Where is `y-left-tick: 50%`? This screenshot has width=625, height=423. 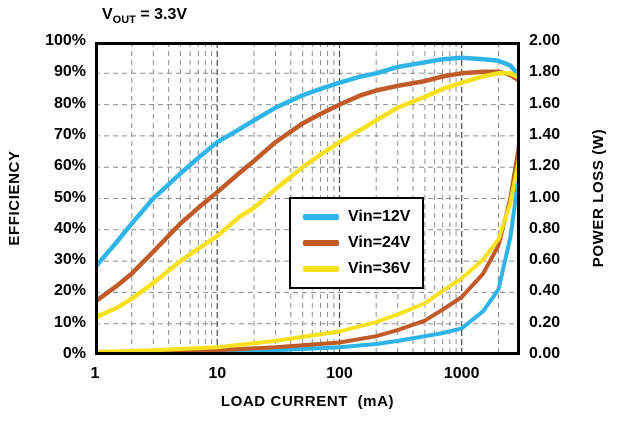
y-left-tick: 50% is located at coordinates (69, 197).